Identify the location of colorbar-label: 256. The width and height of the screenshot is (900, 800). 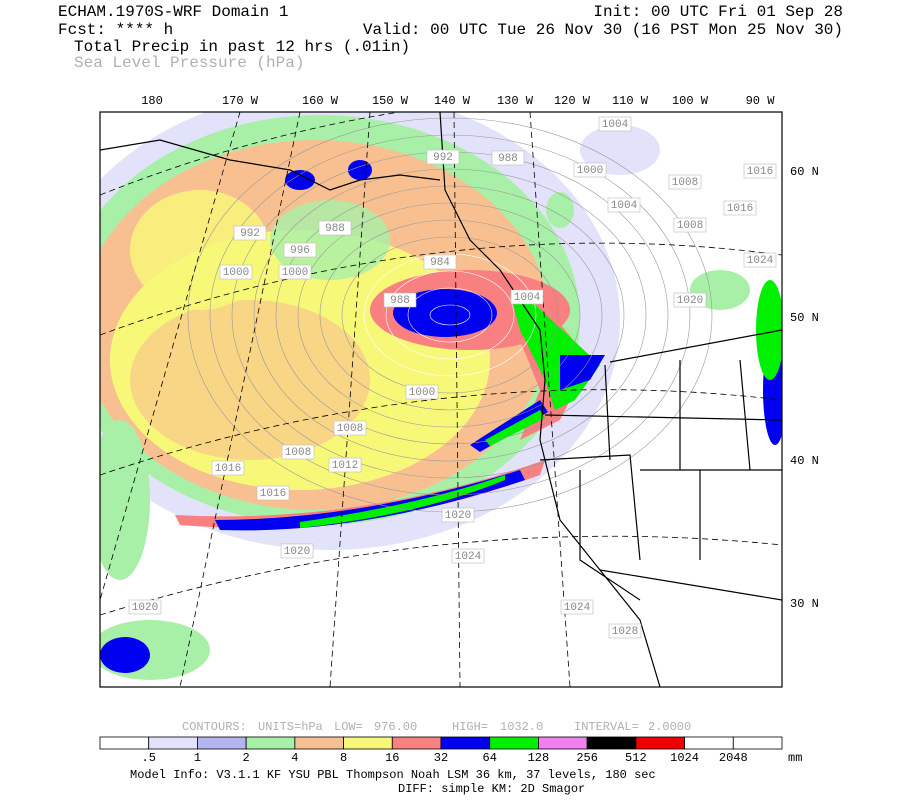
(587, 758).